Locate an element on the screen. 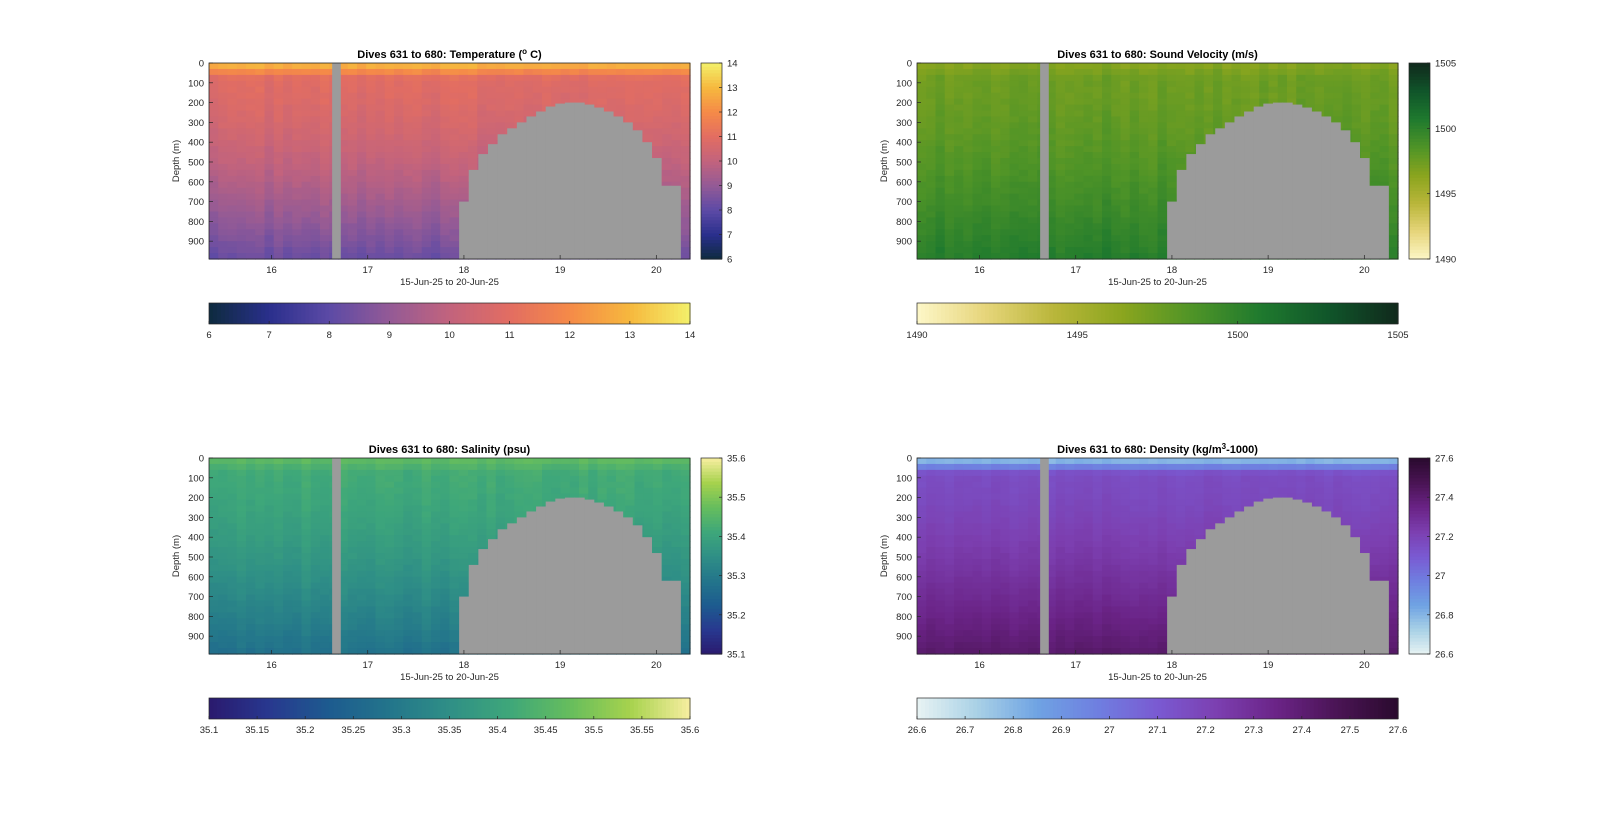  y-tick-label: 900 is located at coordinates (196, 242).